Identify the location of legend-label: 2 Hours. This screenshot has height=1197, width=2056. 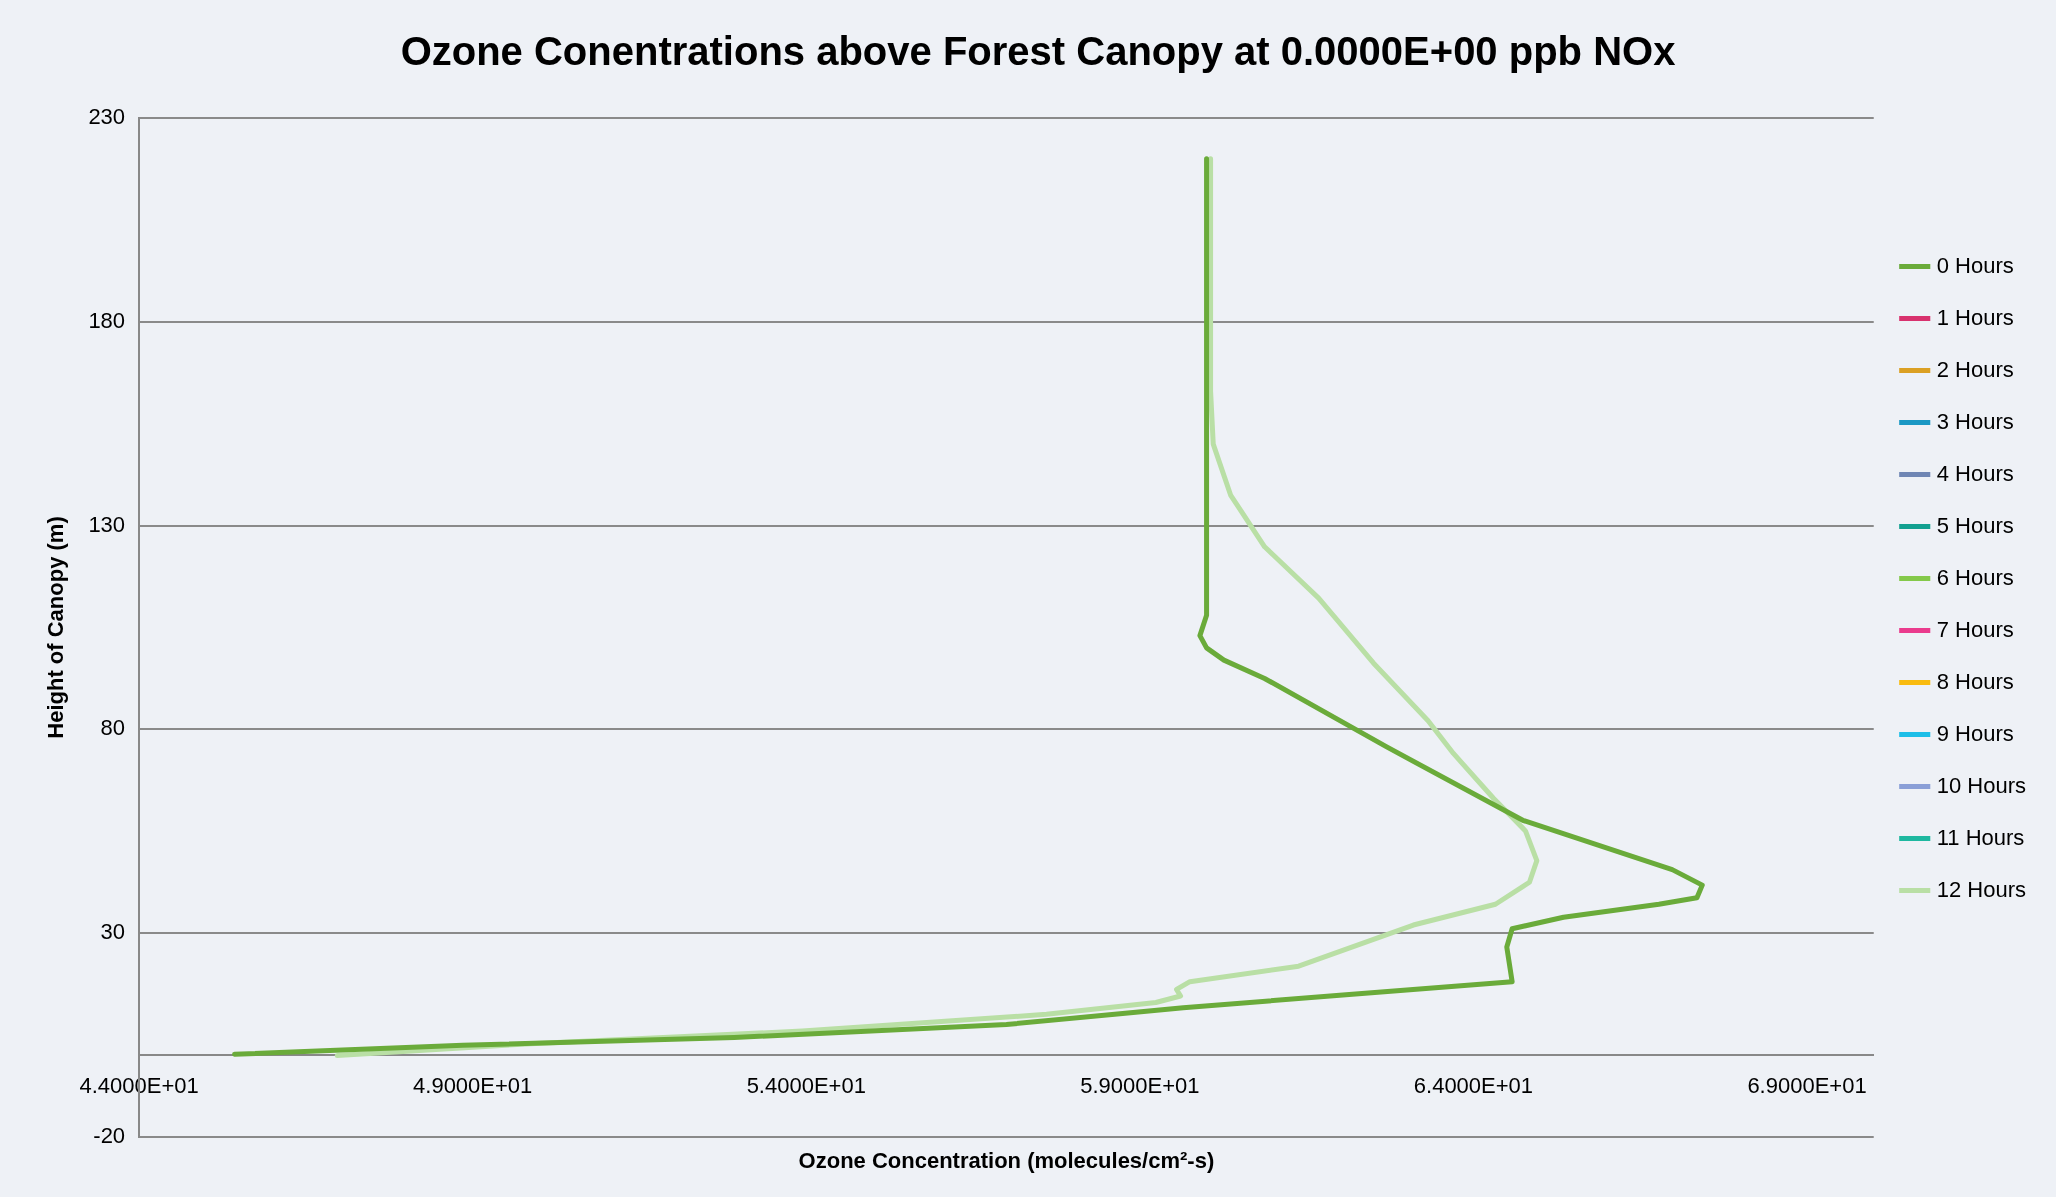
(1975, 369).